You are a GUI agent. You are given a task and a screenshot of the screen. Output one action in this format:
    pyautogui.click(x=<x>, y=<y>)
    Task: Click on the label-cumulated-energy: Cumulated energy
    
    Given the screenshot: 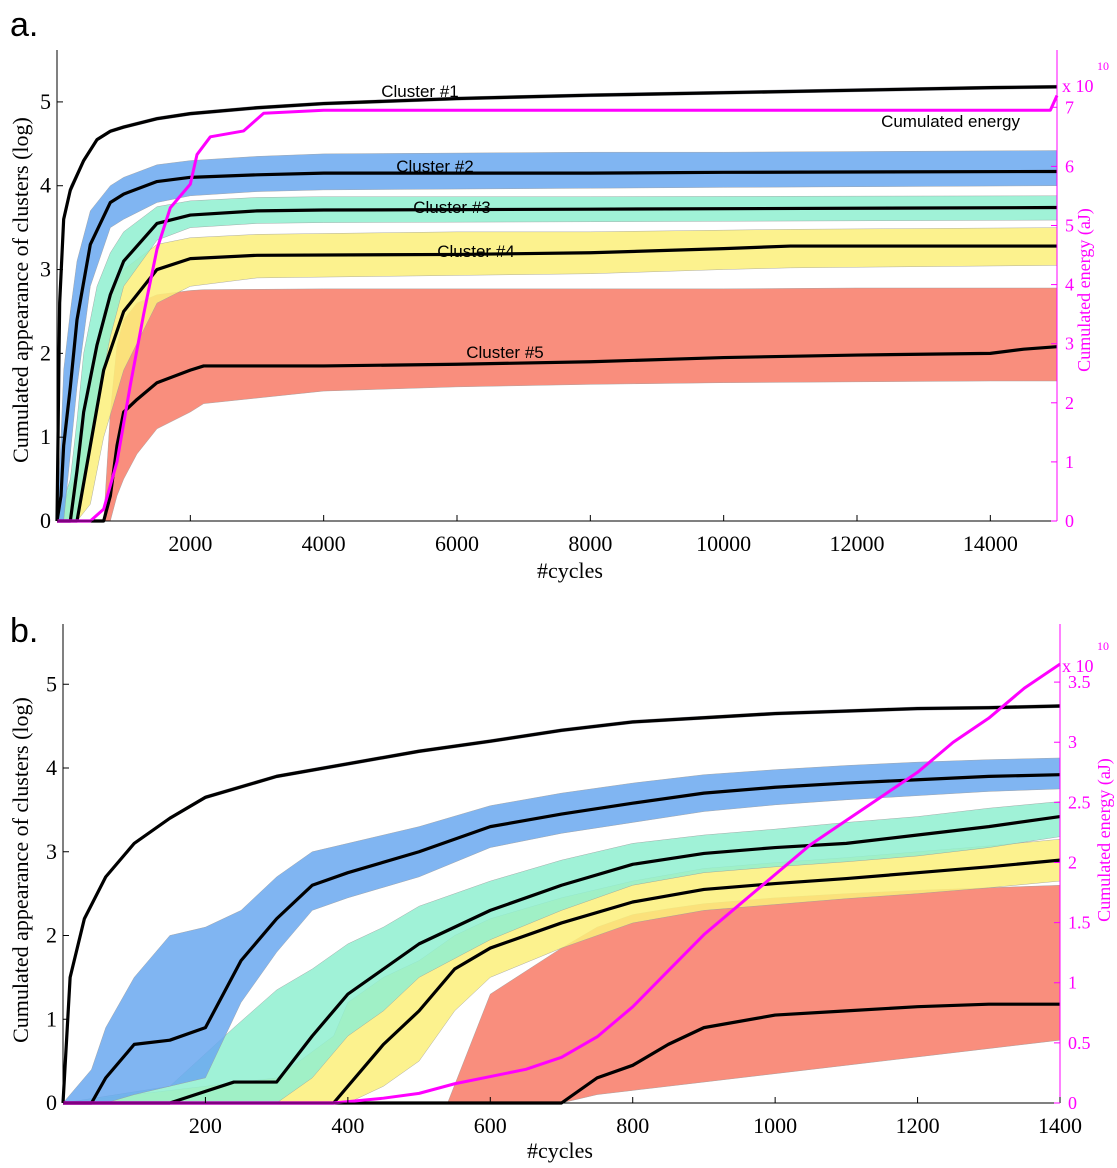 What is the action you would take?
    pyautogui.click(x=950, y=121)
    